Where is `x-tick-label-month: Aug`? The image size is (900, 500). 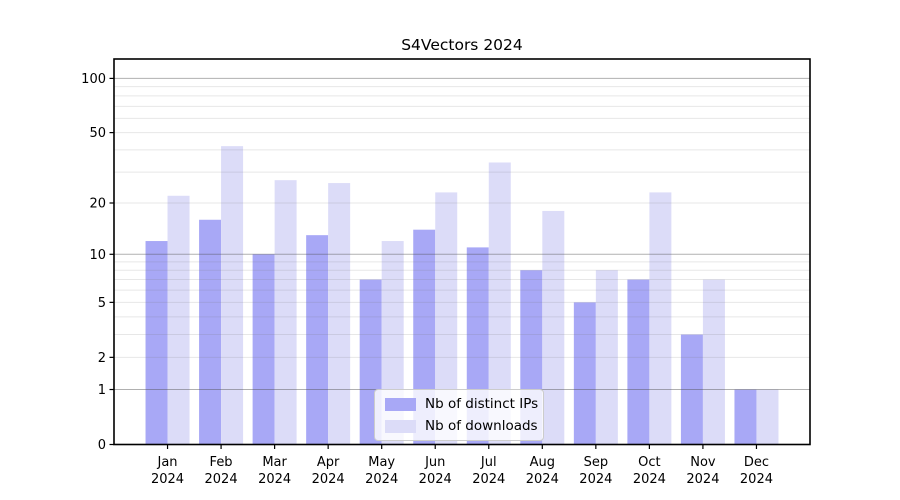
x-tick-label-month: Aug is located at coordinates (542, 462).